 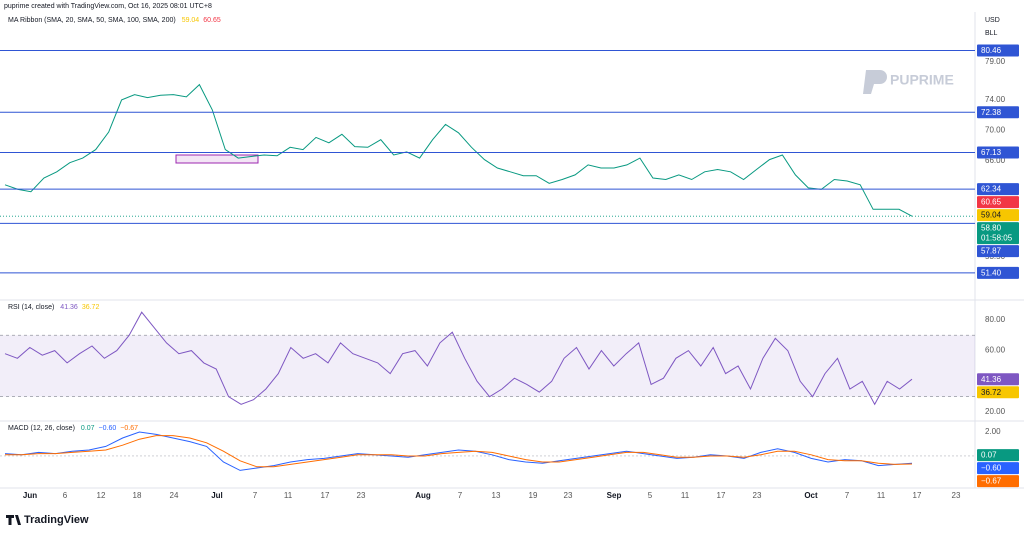 I want to click on logo: PUPRIME, so click(x=908, y=82).